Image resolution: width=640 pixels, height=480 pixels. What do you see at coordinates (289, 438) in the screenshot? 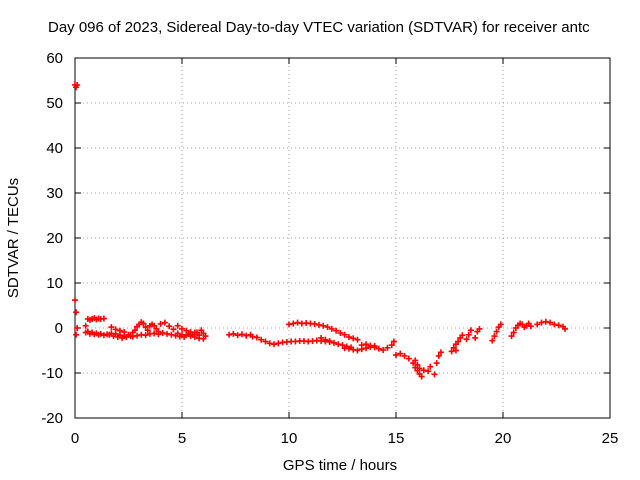
I see `x-tick-label: 10` at bounding box center [289, 438].